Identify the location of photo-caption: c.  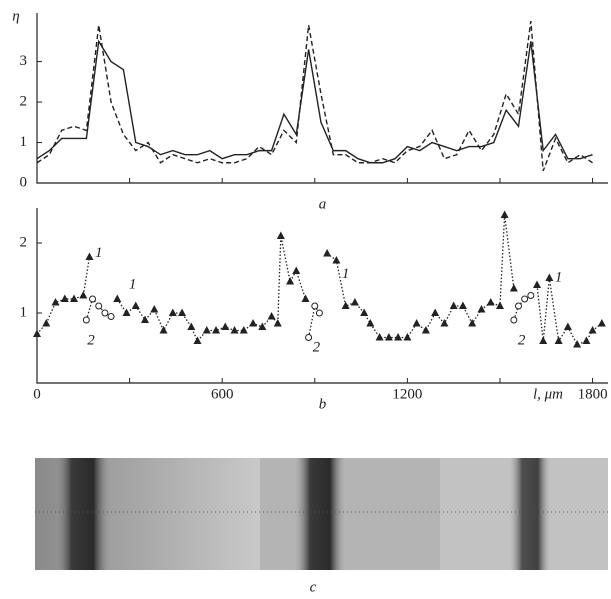
(313, 587).